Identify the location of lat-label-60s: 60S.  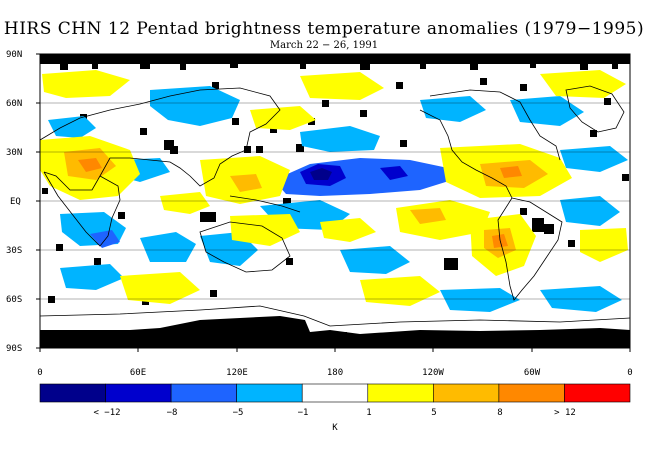
(14, 300).